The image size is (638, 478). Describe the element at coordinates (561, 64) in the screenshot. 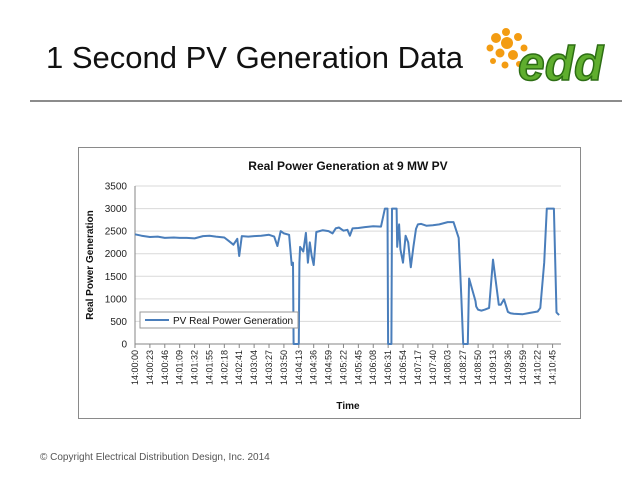

I see `logo-text: edd` at that location.